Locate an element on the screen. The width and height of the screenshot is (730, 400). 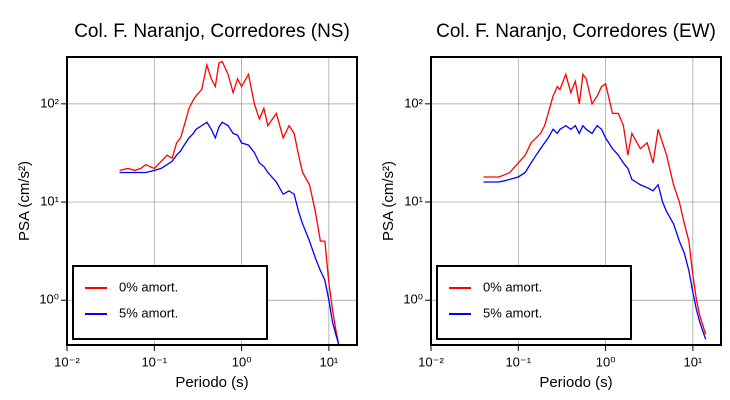
chart-title: Col. F. Naranjo, Corredores (NS) is located at coordinates (212, 31).